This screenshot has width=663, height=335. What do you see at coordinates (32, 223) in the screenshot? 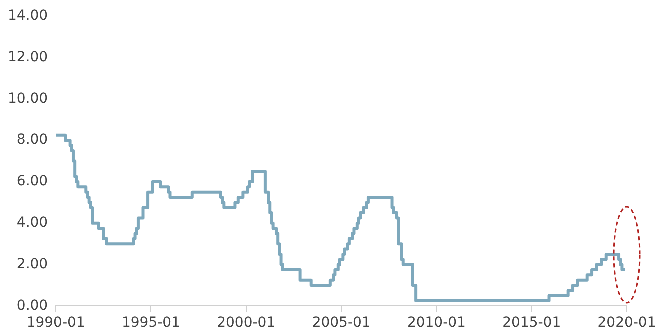
I see `y-tick-label: 4.00` at bounding box center [32, 223].